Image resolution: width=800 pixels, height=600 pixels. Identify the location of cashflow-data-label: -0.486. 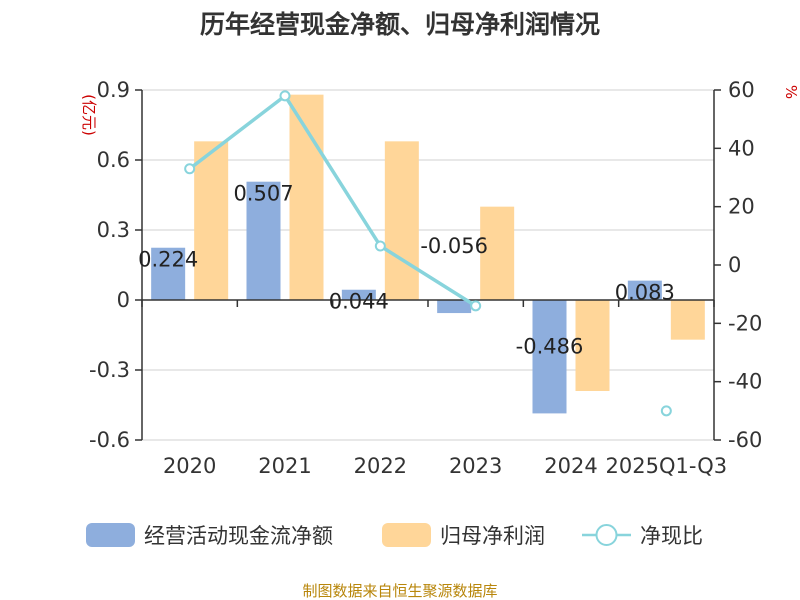
(550, 346).